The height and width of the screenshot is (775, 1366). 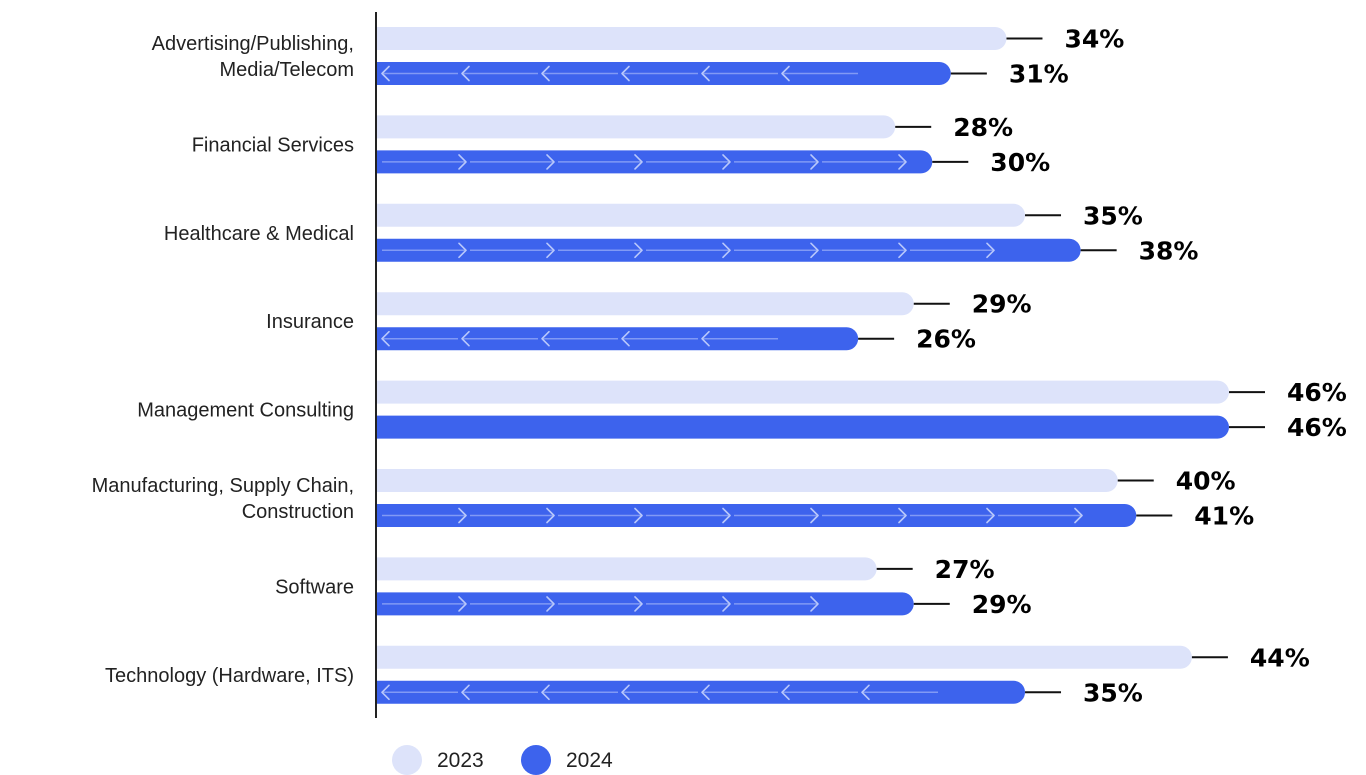 What do you see at coordinates (1002, 304) in the screenshot?
I see `value-label-2023-3: 29%` at bounding box center [1002, 304].